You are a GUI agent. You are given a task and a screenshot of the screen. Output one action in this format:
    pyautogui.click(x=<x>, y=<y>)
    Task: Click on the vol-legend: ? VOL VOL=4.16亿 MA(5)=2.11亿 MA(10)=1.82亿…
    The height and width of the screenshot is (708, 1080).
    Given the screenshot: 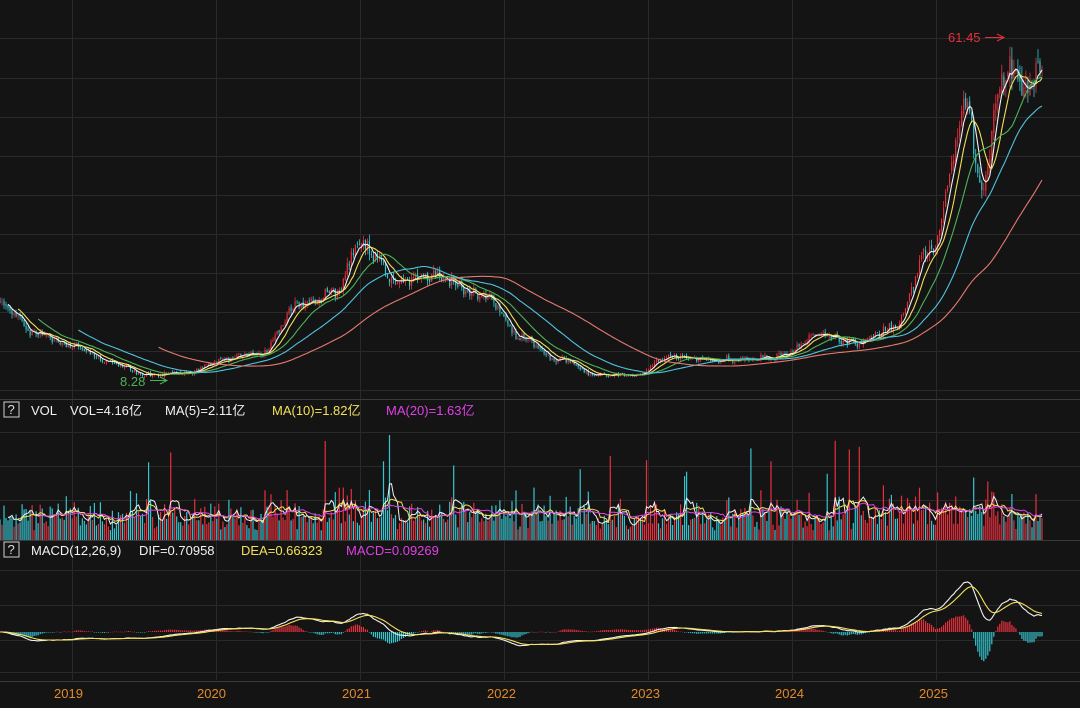 What is the action you would take?
    pyautogui.click(x=239, y=409)
    